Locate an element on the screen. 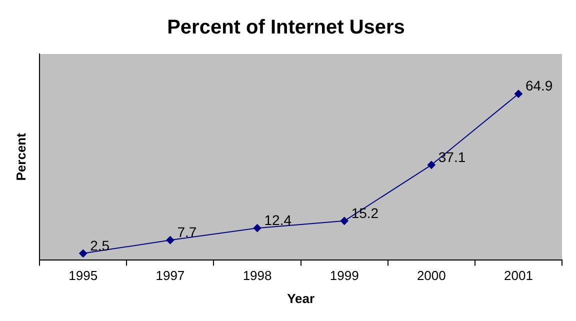 This screenshot has height=321, width=576. x-tick-label: 1998 is located at coordinates (257, 276).